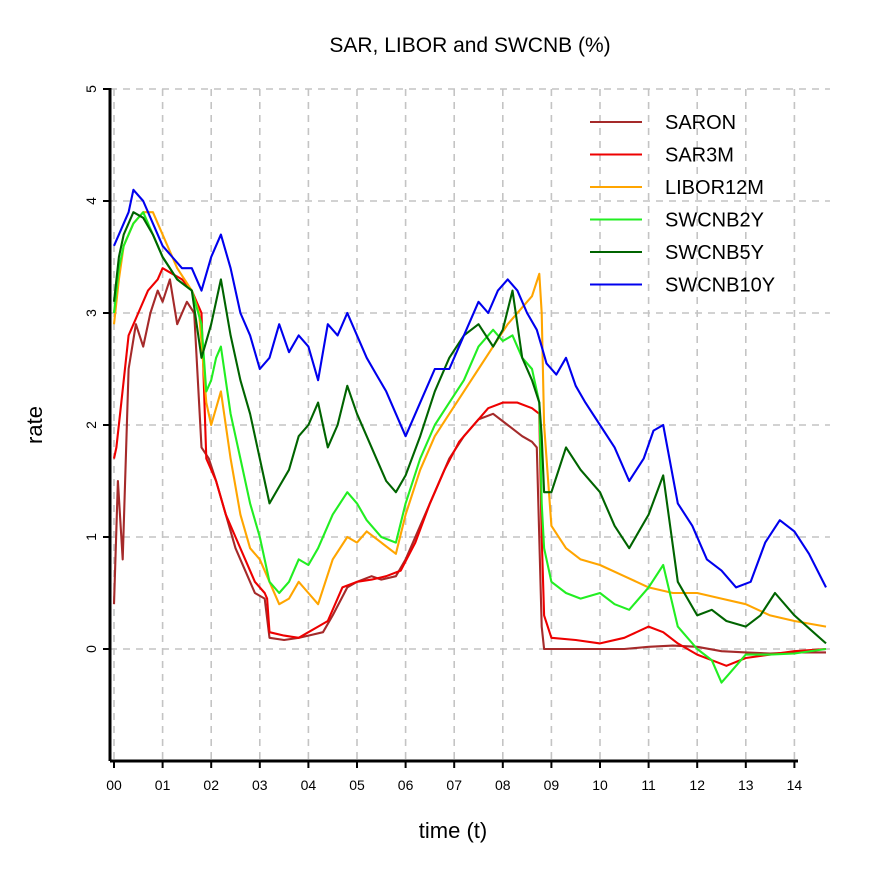  Describe the element at coordinates (91, 425) in the screenshot. I see `y-tick-label-2: 2` at that location.